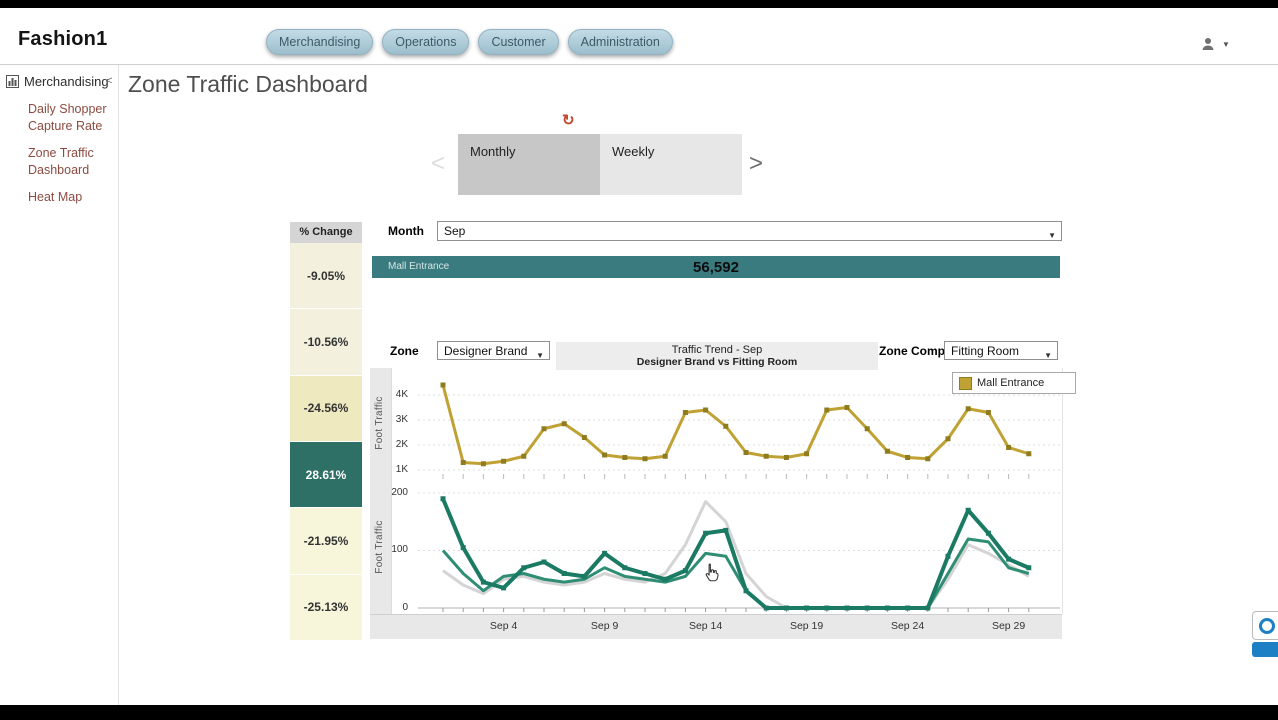 The image size is (1278, 720). What do you see at coordinates (401, 394) in the screenshot?
I see `chart1-ytick: 4K` at bounding box center [401, 394].